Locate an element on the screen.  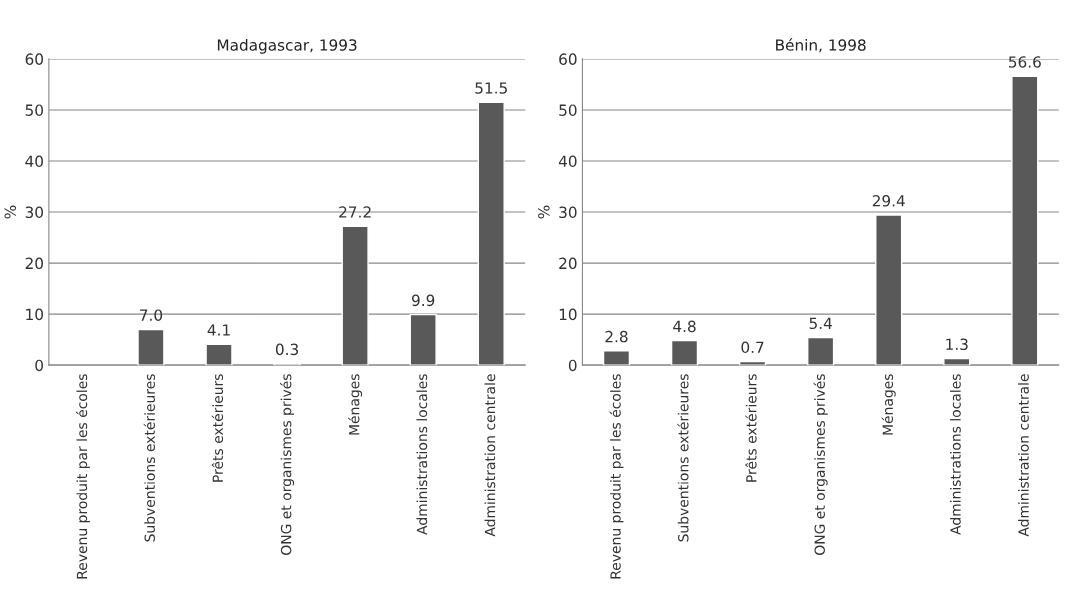
data-label: 7.0 is located at coordinates (151, 315).